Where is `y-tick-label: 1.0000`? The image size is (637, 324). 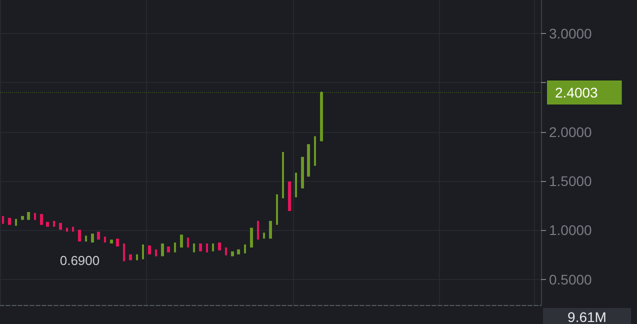
y-tick-label: 1.0000 is located at coordinates (570, 230).